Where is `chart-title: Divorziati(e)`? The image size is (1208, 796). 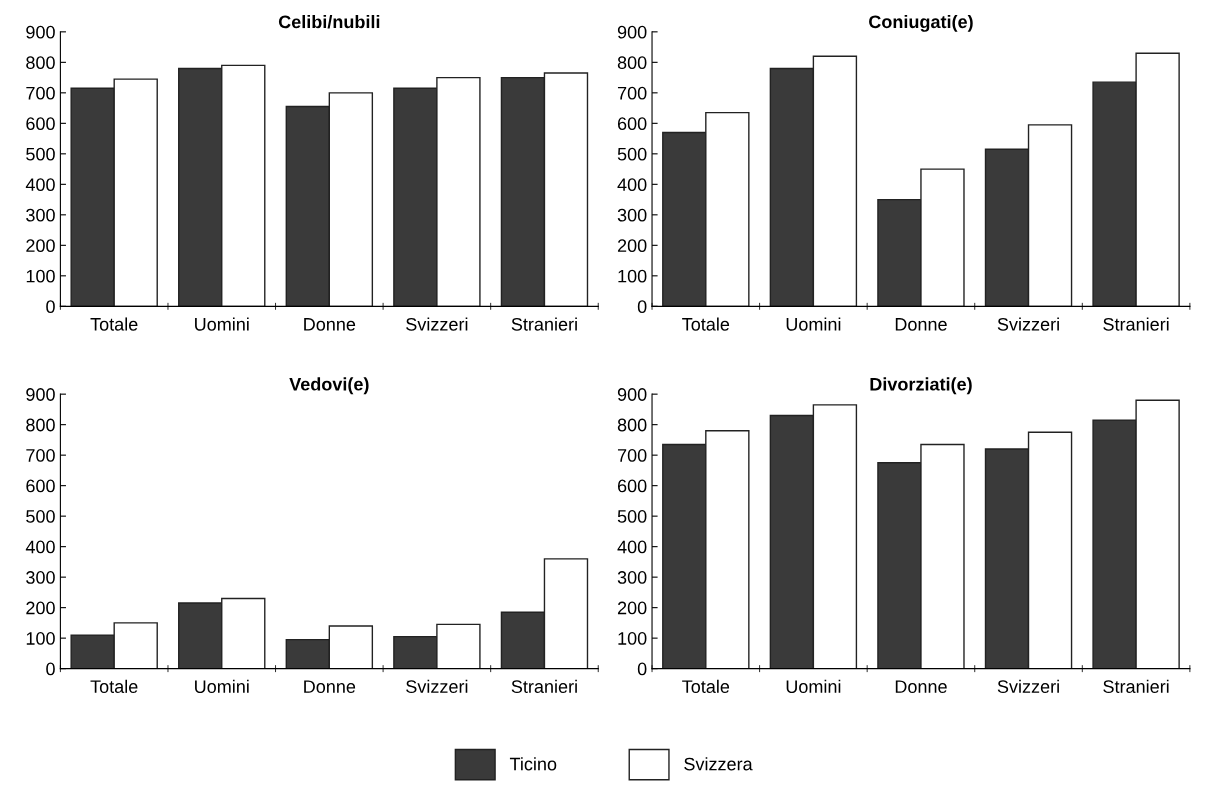
chart-title: Divorziati(e) is located at coordinates (921, 386).